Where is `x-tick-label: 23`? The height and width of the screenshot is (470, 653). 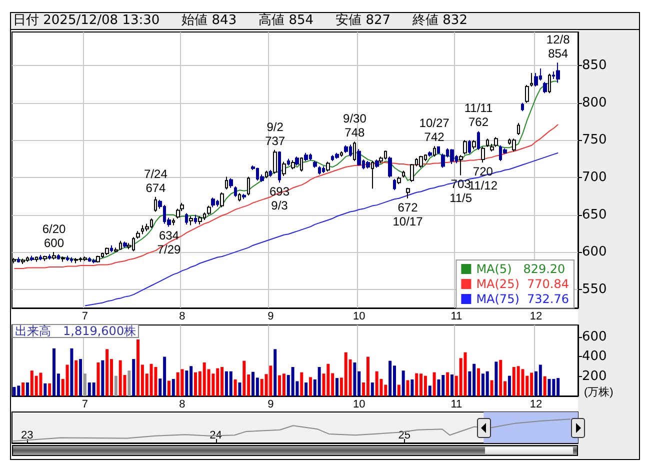 x-tick-label: 23 is located at coordinates (27, 436).